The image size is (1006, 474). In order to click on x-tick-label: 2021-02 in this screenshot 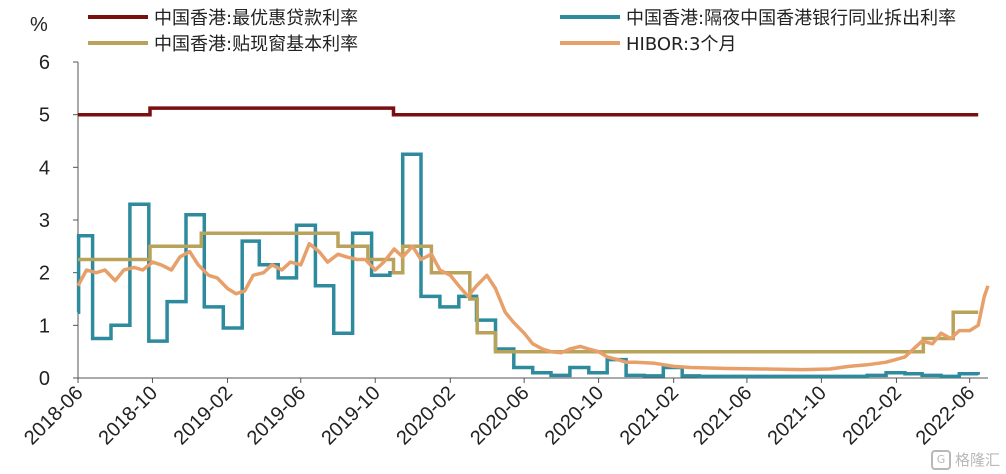, I will do `click(649, 415)`.